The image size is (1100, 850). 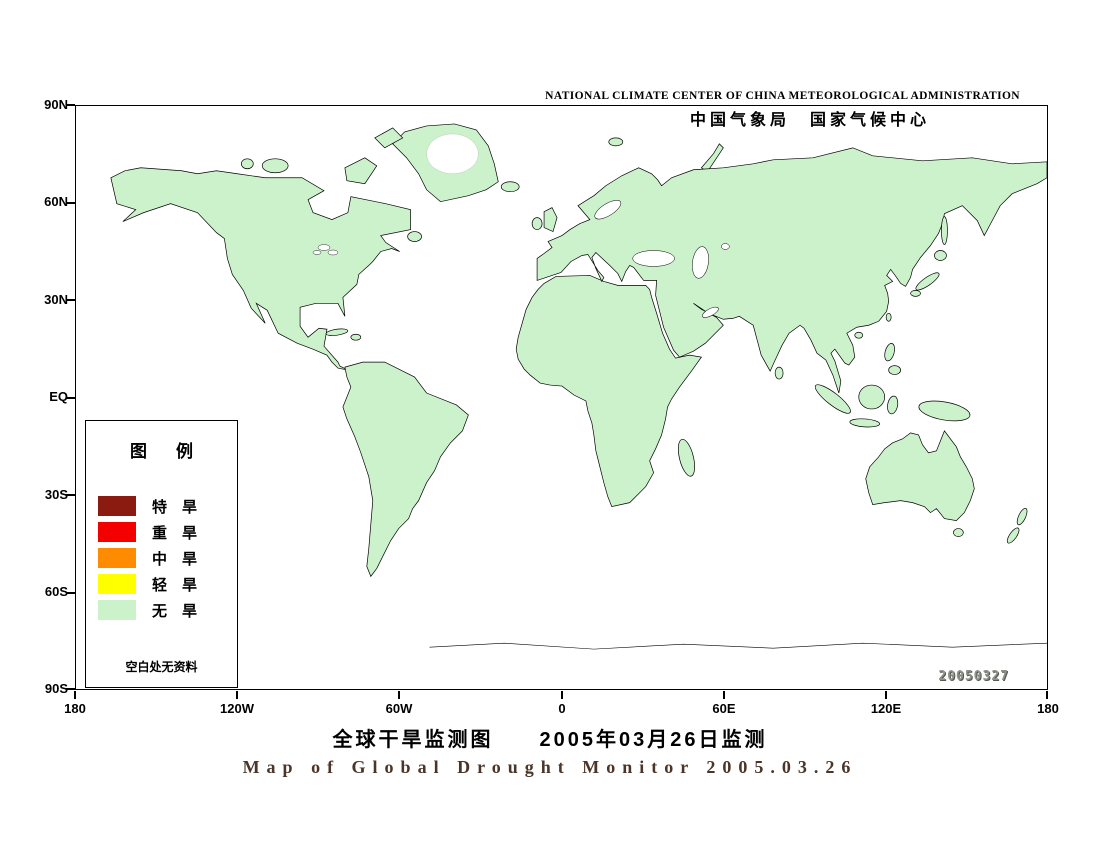 I want to click on org-name-cn: 中国气象局 国家气候中心, so click(x=809, y=120).